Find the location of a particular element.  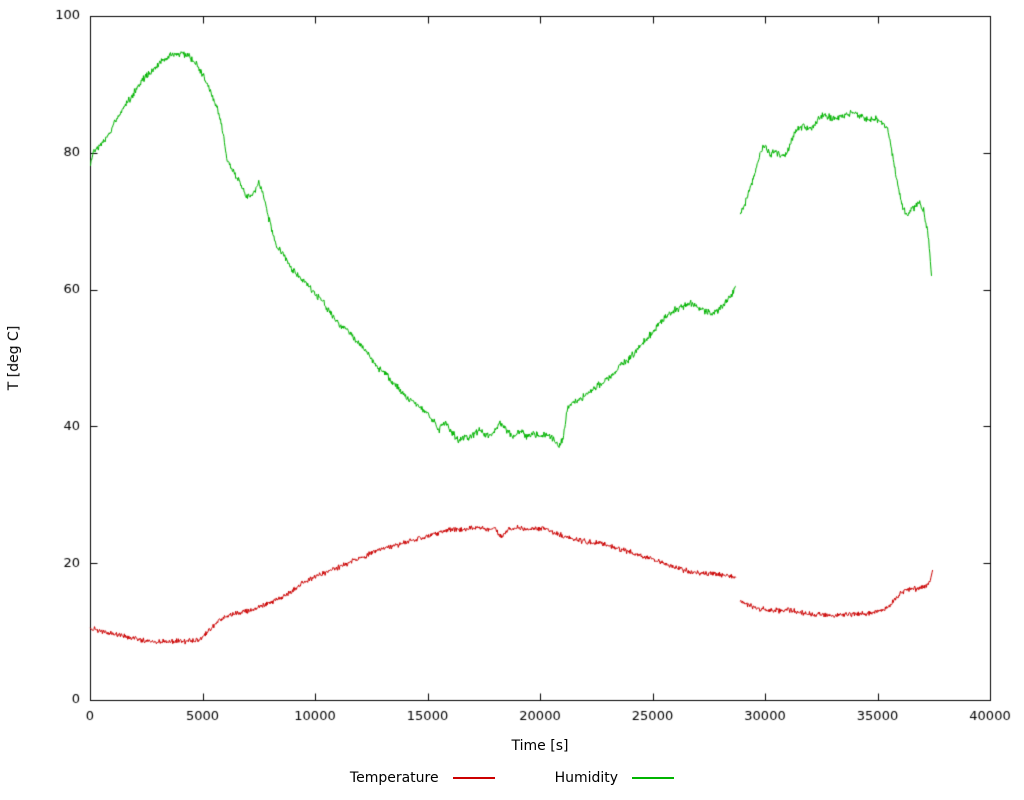

y-axis-label: T [deg C] is located at coordinates (14, 358).